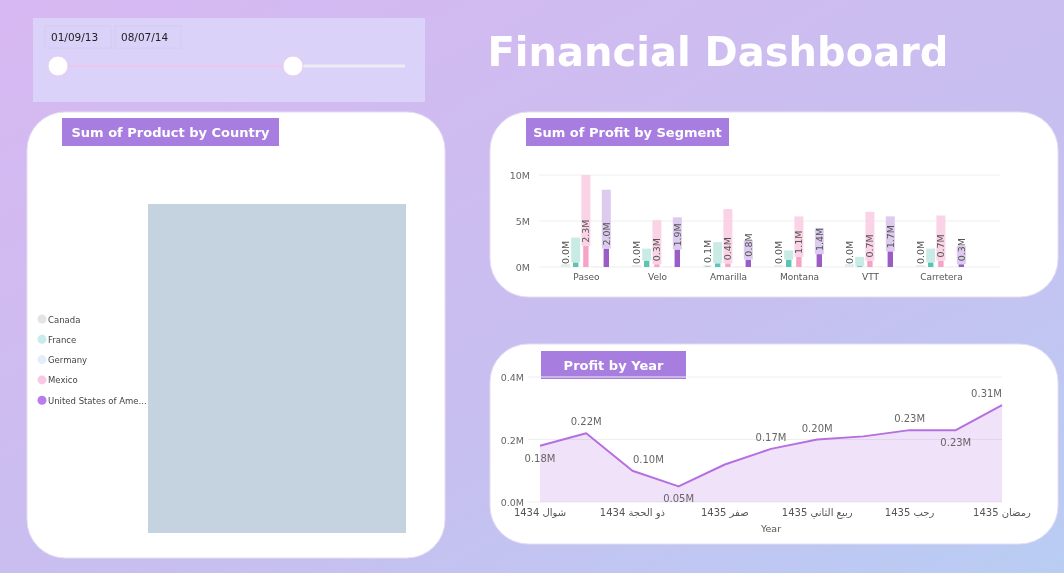 Image resolution: width=1064 pixels, height=573 pixels. Describe the element at coordinates (748, 245) in the screenshot. I see `data-label: 0.8M` at that location.